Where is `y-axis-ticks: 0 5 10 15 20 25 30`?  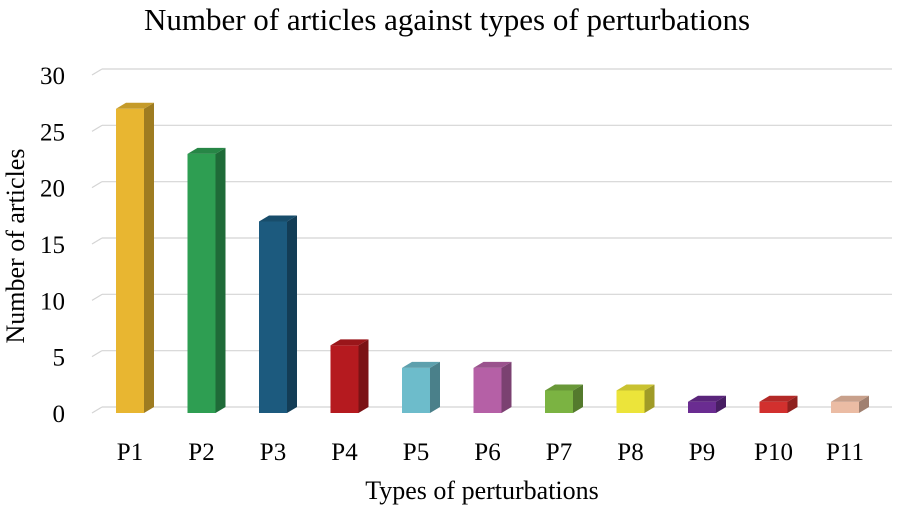
y-axis-ticks: 0 5 10 15 20 25 30 is located at coordinates (52, 245).